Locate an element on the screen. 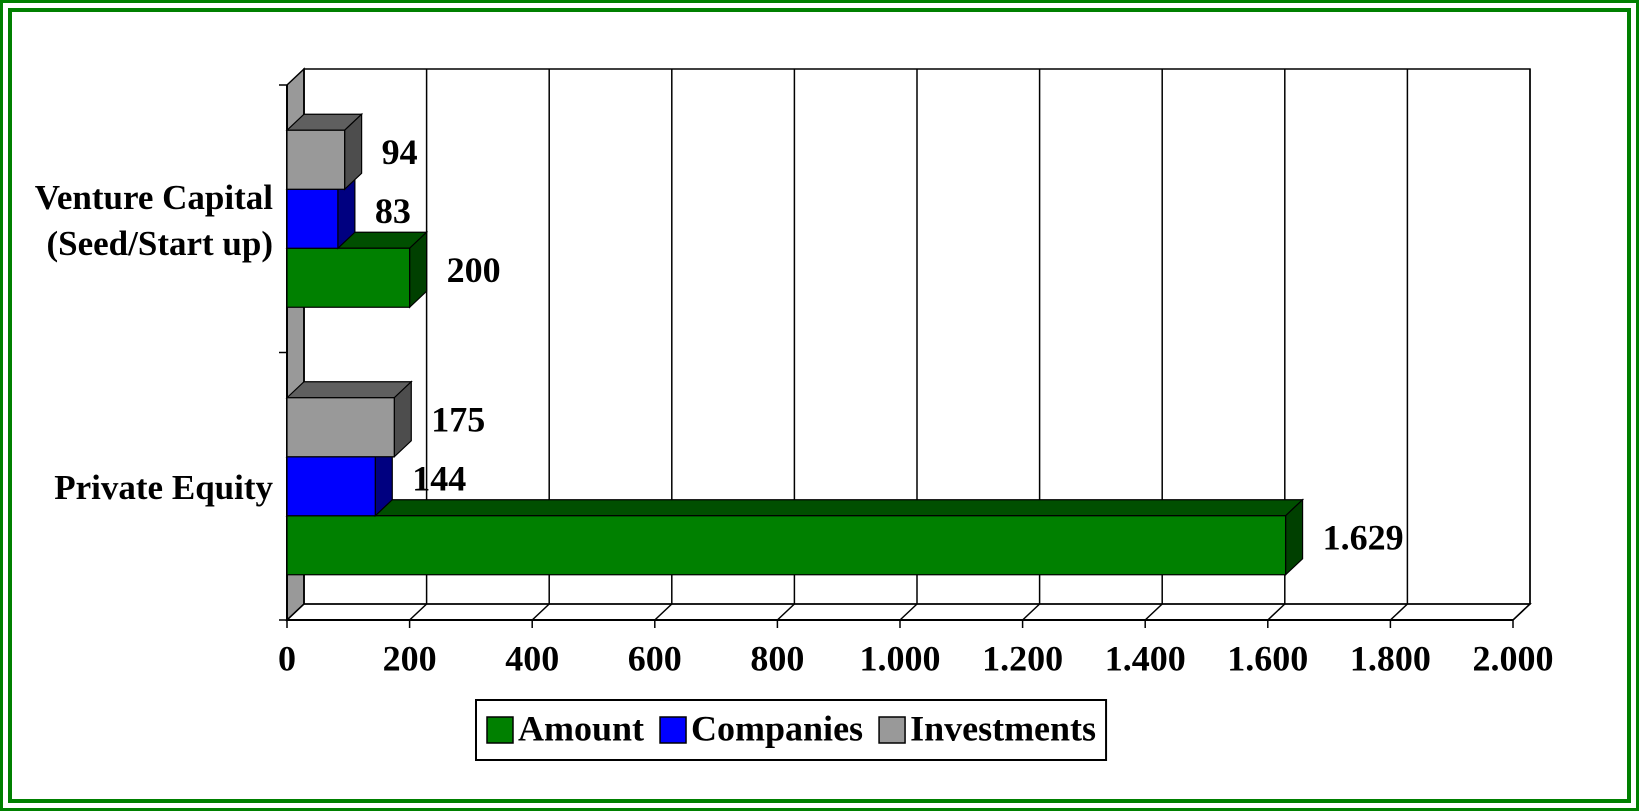 Image resolution: width=1639 pixels, height=811 pixels. value-label: 94 is located at coordinates (400, 152).